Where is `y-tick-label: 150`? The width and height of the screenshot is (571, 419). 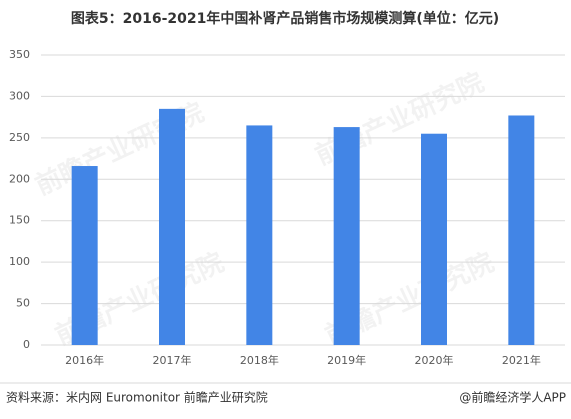 y-tick-label: 150 is located at coordinates (19, 220).